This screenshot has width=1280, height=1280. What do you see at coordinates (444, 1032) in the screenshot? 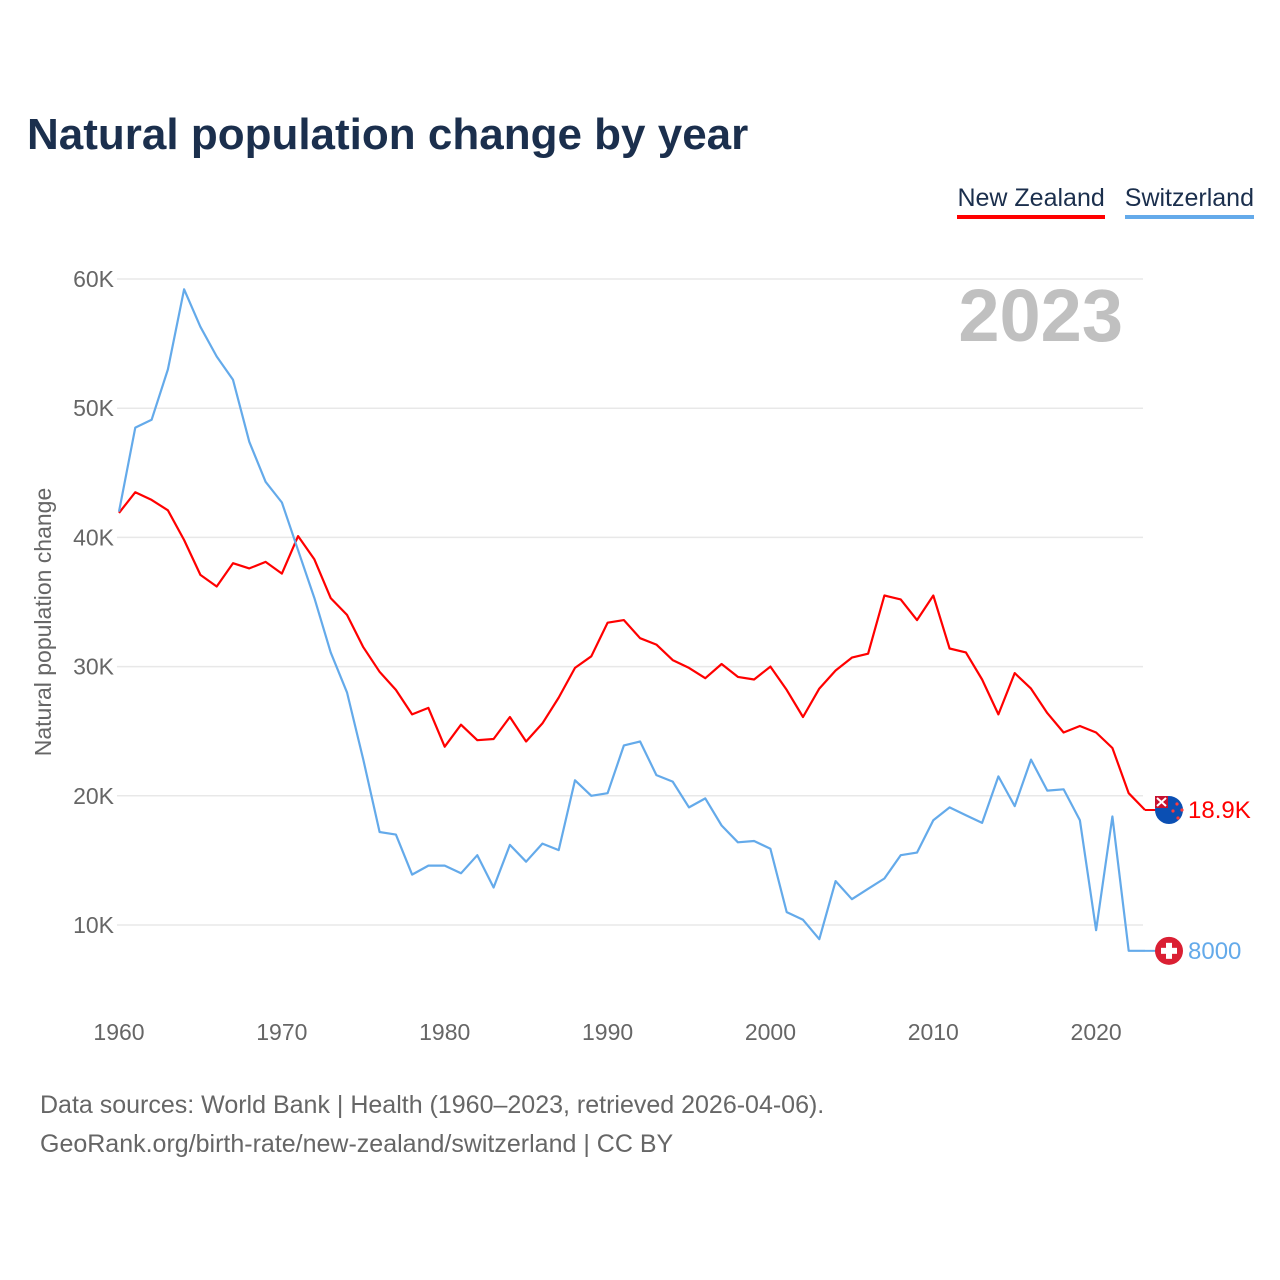
I see `x-tick-label: 1980` at bounding box center [444, 1032].